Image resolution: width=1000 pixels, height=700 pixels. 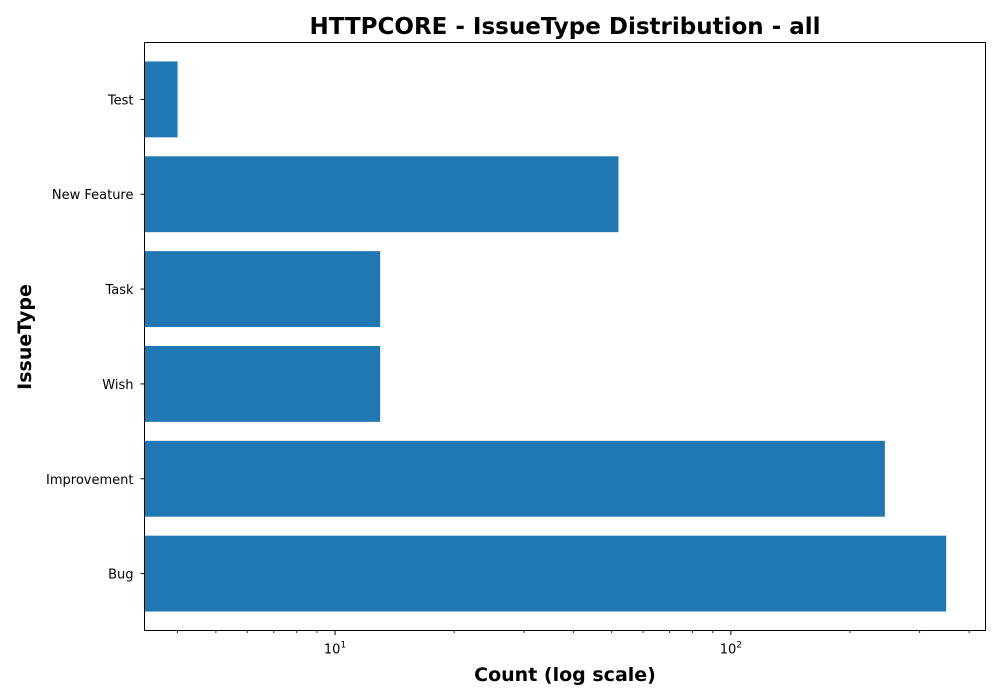 What do you see at coordinates (161, 99) in the screenshot?
I see `bar-test` at bounding box center [161, 99].